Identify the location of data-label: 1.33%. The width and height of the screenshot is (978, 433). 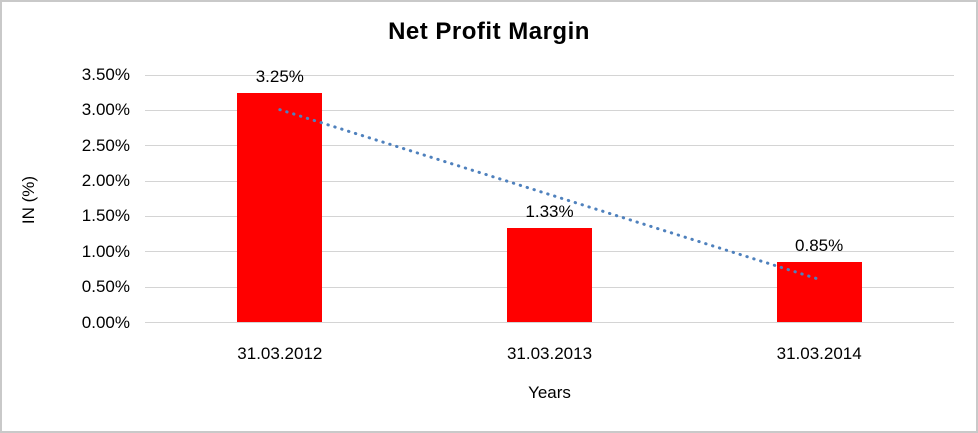
(549, 212).